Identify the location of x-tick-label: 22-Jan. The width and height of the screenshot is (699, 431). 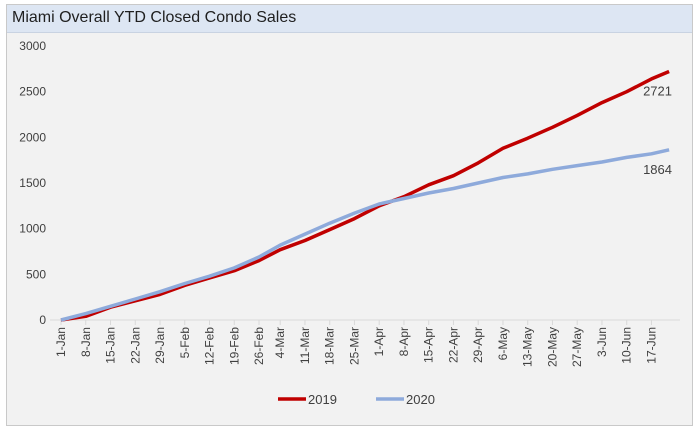
(135, 345).